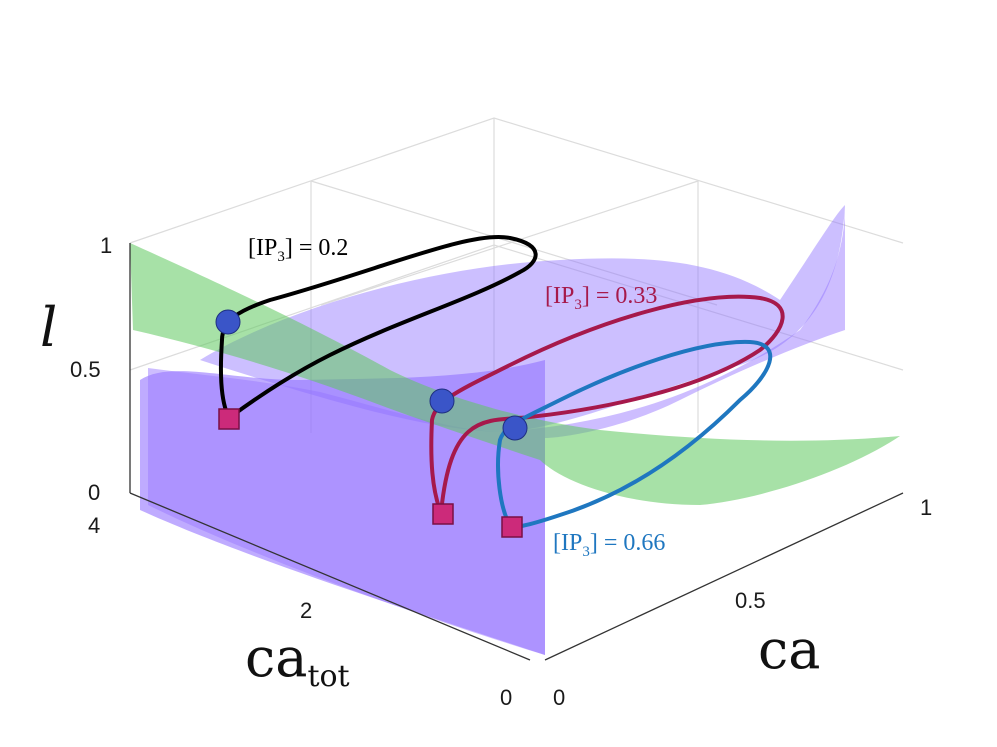  Describe the element at coordinates (85, 369) in the screenshot. I see `z-tick-label: 0.5` at that location.